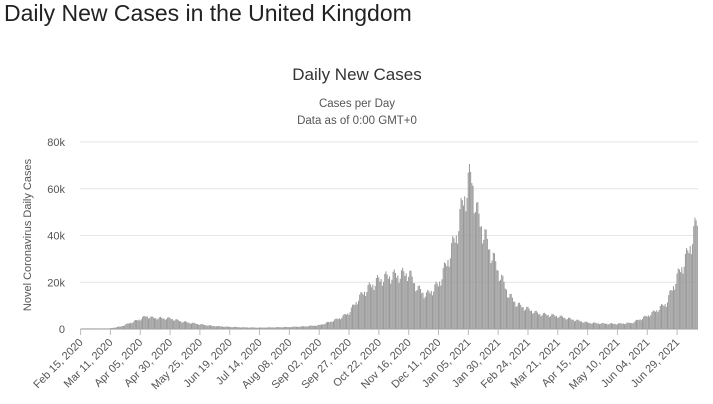 This screenshot has height=404, width=713. What do you see at coordinates (356, 74) in the screenshot?
I see `chart-title: Daily New Cases` at bounding box center [356, 74].